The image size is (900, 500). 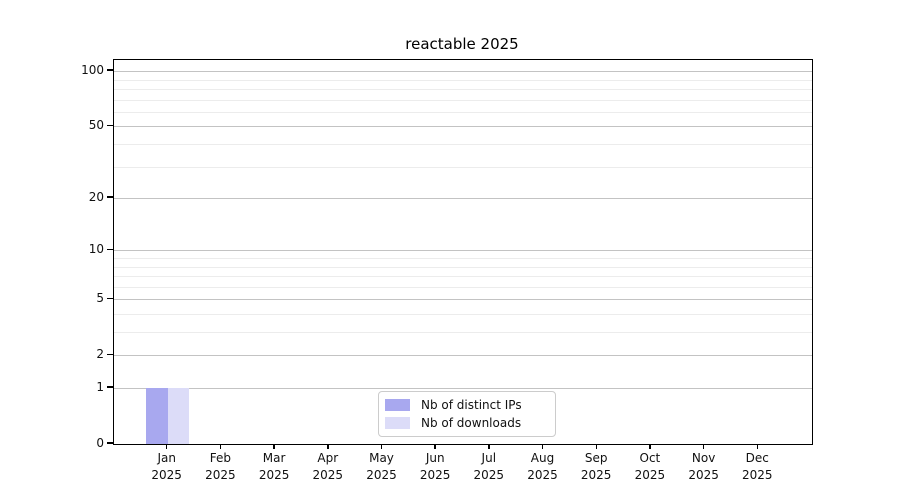 What do you see at coordinates (757, 446) in the screenshot?
I see `x-tick-dec` at bounding box center [757, 446].